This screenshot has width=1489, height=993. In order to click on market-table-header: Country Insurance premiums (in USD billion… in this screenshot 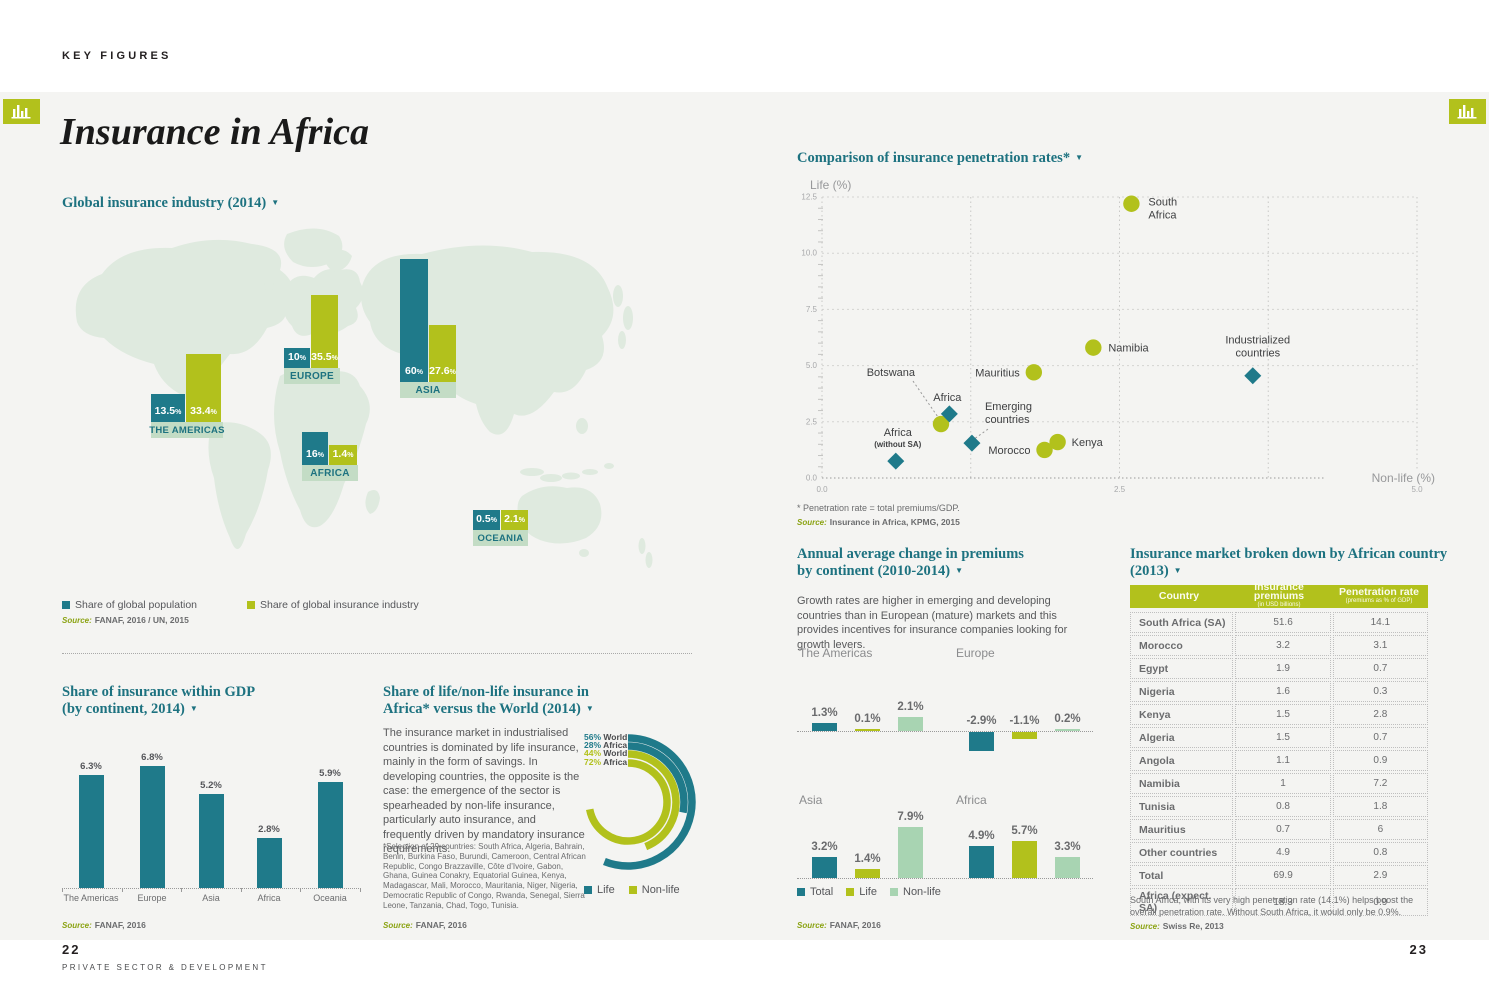, I will do `click(1279, 594)`.